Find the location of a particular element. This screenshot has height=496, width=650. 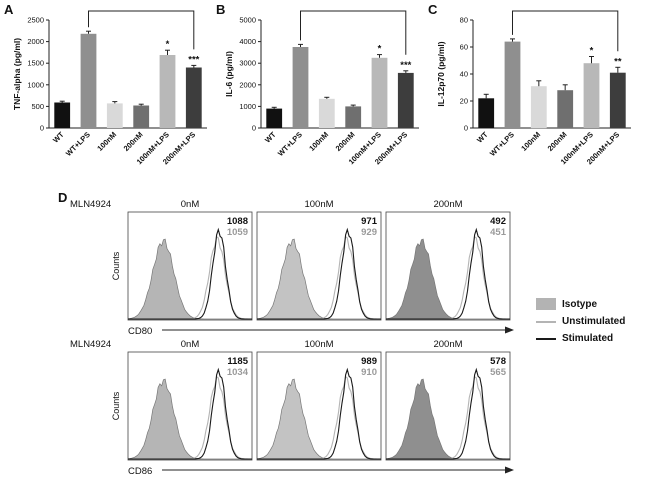

legend-item-unstimulated: Unstimulated is located at coordinates (580, 321).